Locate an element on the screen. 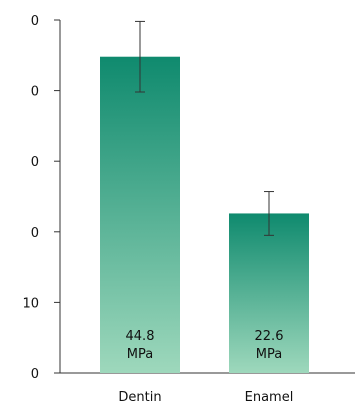  data-label-value: 44.8 is located at coordinates (140, 336).